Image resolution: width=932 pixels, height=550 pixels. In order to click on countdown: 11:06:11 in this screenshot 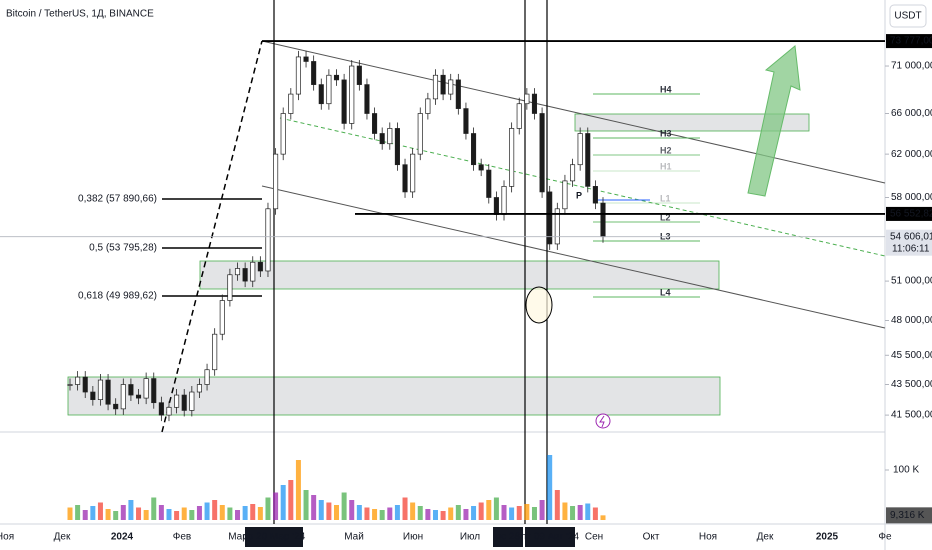, I will do `click(911, 248)`.